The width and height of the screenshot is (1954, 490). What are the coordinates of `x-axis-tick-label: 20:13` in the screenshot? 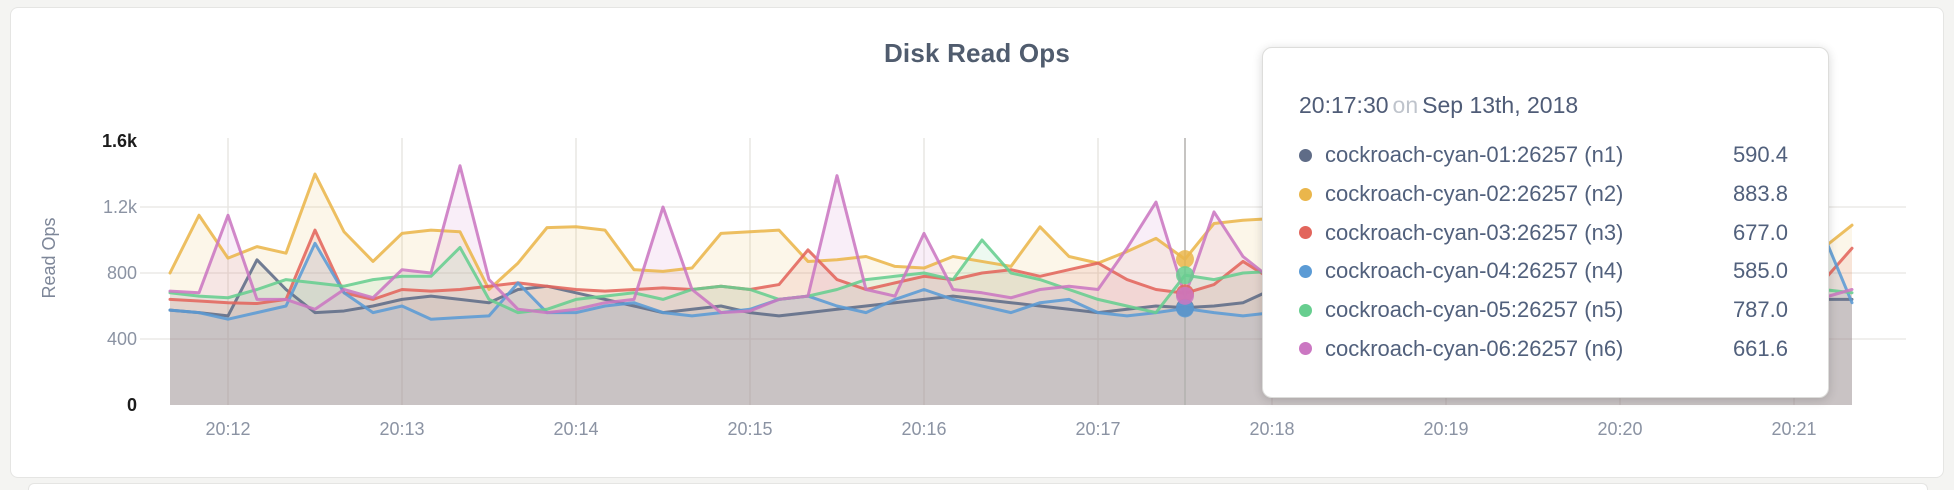 It's located at (401, 429).